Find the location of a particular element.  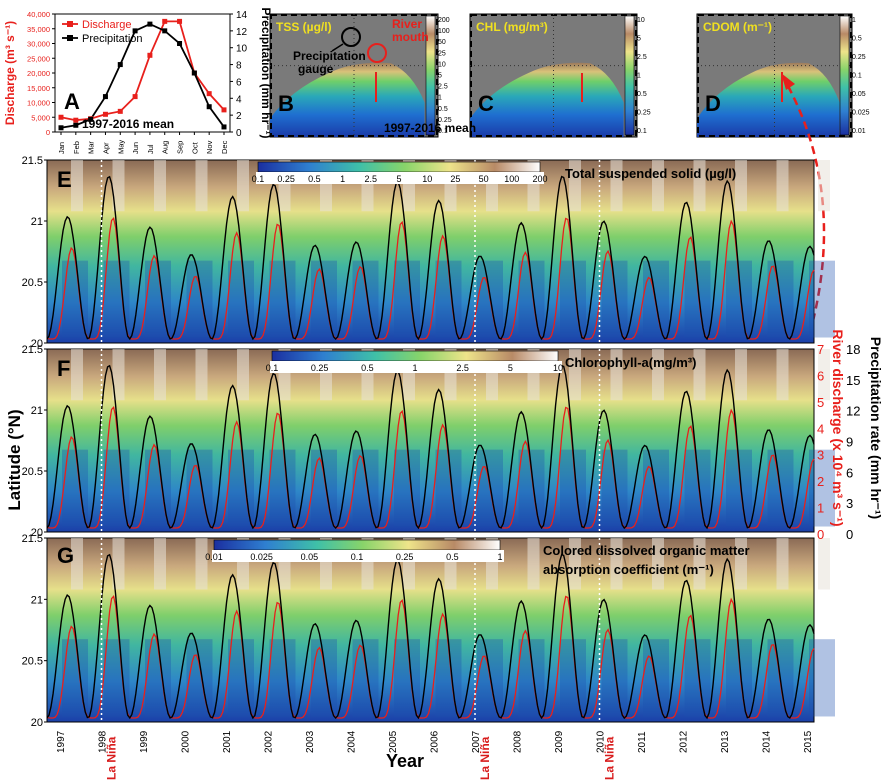

lat-tick-label: 21.5 is located at coordinates (32, 539).